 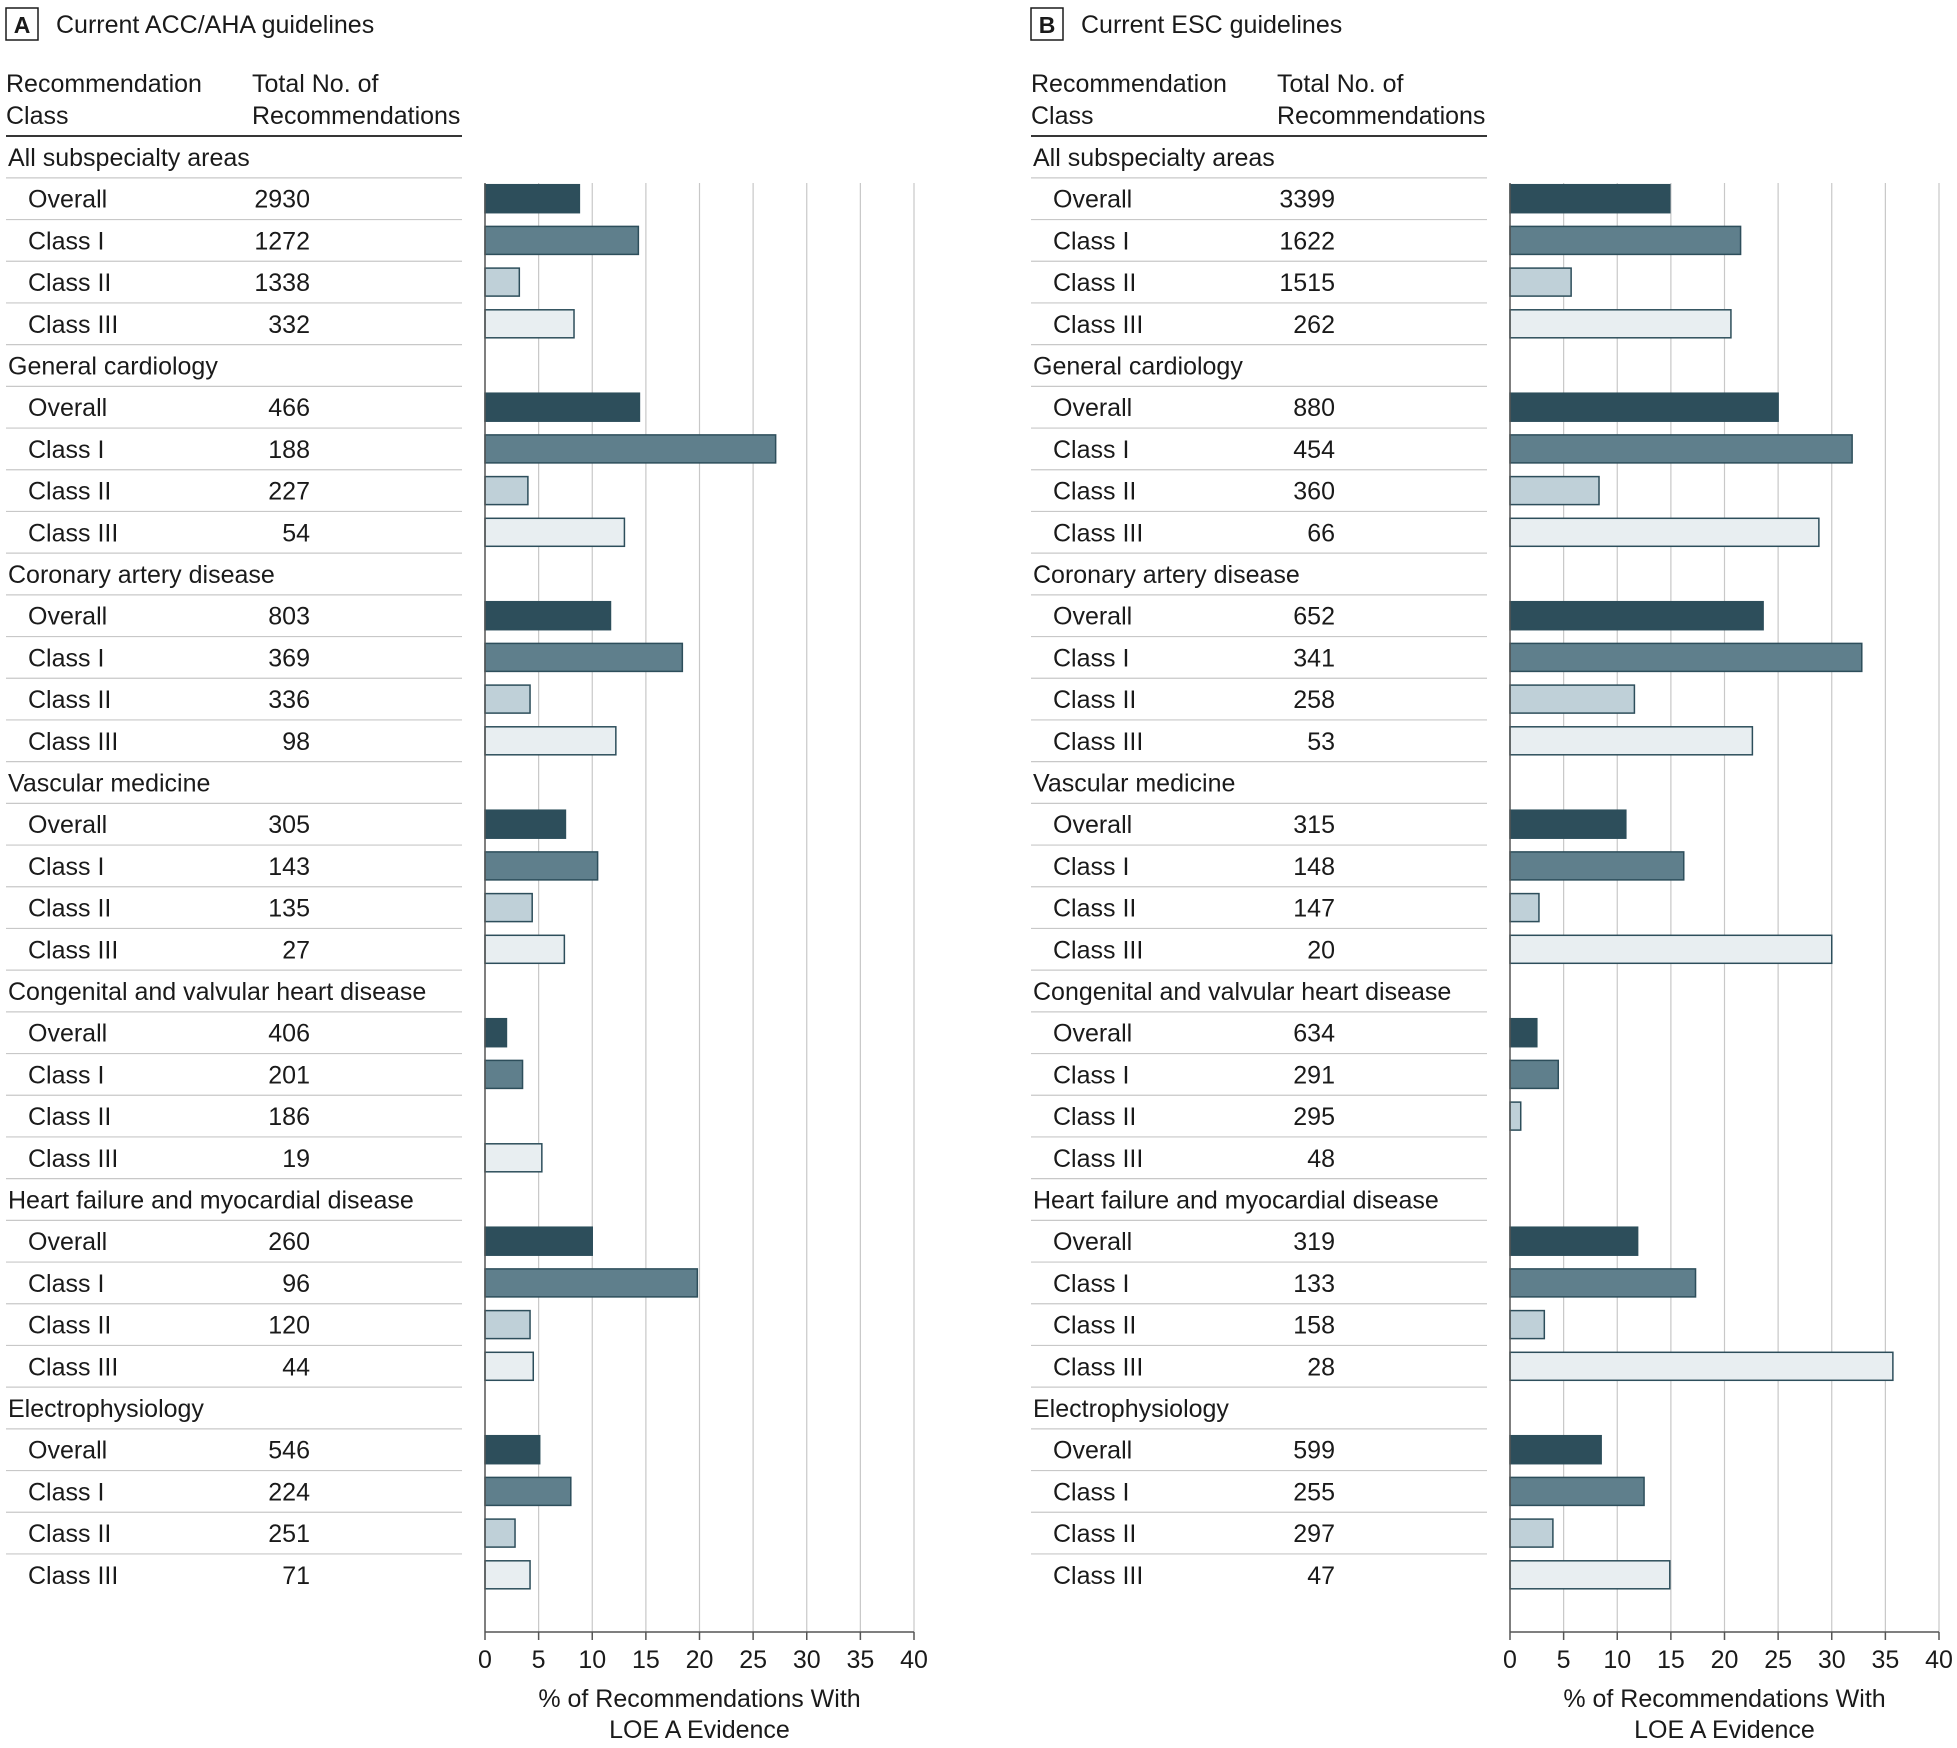 I want to click on row-total-value: 315, so click(x=1314, y=825).